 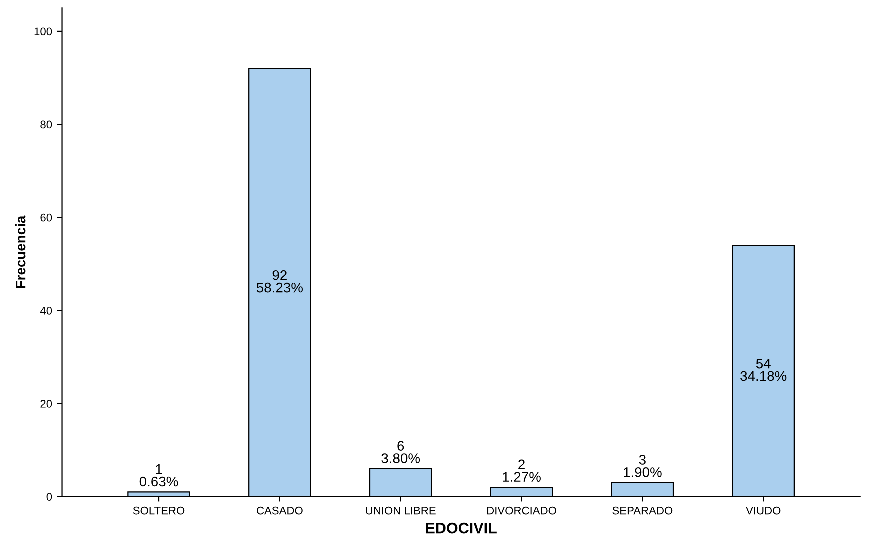 What do you see at coordinates (763, 370) in the screenshot?
I see `data-label: 54 34.18%` at bounding box center [763, 370].